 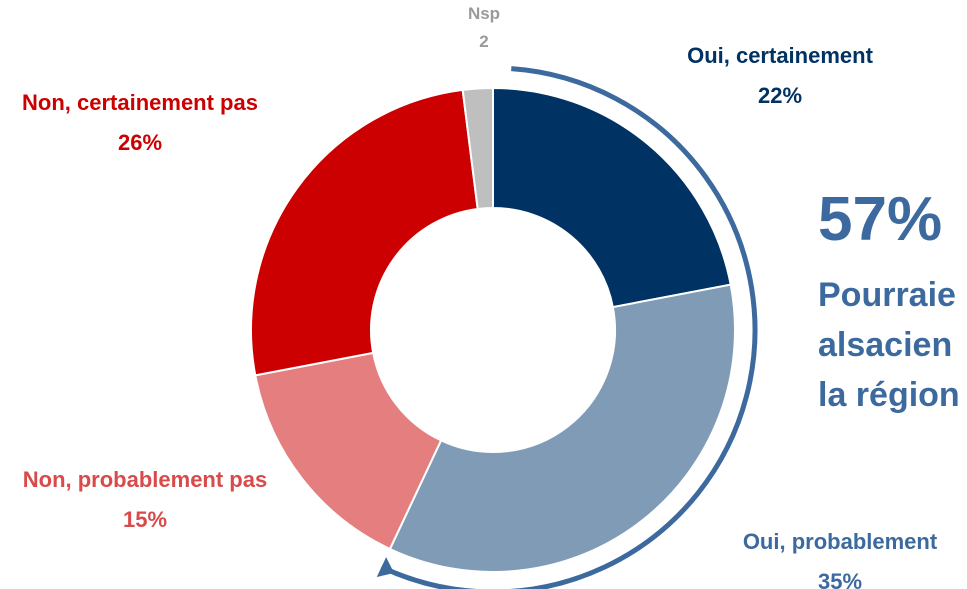 I want to click on annotation-text: alsacien, so click(x=885, y=345).